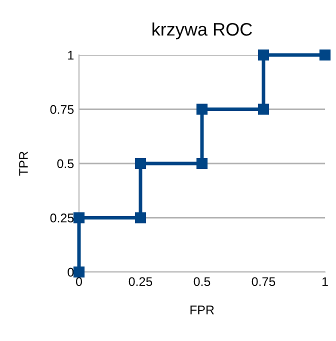  Describe the element at coordinates (62, 218) in the screenshot. I see `y-tick-label: 0.25` at that location.